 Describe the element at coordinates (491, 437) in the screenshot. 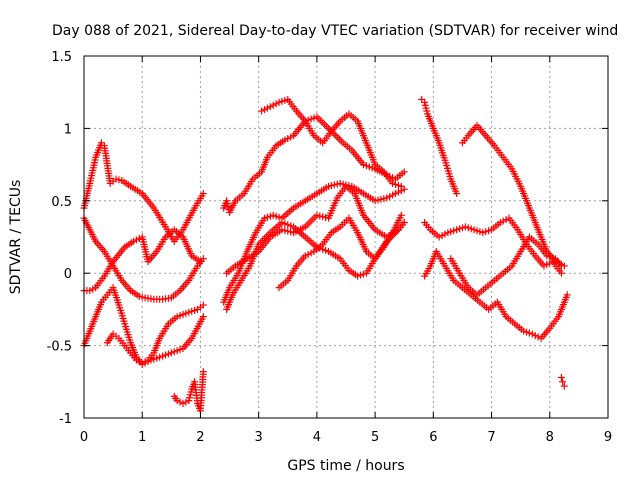

I see `x-tick-label: 7` at that location.